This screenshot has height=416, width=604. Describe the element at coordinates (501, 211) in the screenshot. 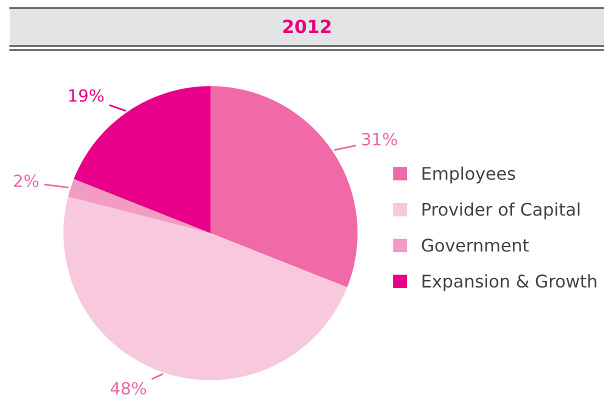

I see `legend-label: Provider of Capital` at that location.